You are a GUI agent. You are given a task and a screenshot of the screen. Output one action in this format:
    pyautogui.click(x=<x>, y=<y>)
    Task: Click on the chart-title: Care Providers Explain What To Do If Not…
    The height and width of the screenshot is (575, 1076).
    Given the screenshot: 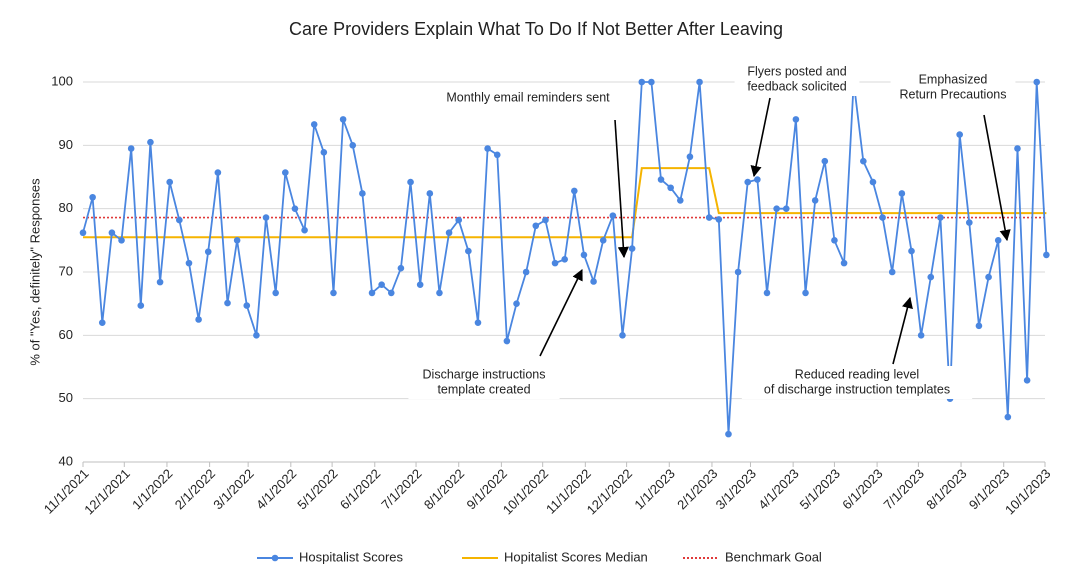 What is the action you would take?
    pyautogui.click(x=536, y=29)
    